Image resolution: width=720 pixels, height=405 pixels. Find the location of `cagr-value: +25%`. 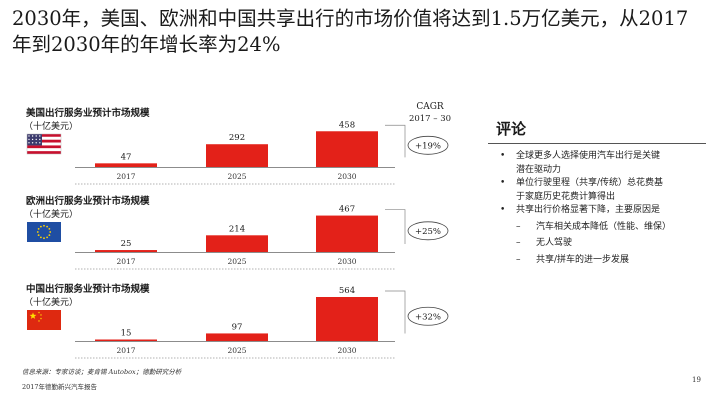

cagr-value: +25% is located at coordinates (428, 232).